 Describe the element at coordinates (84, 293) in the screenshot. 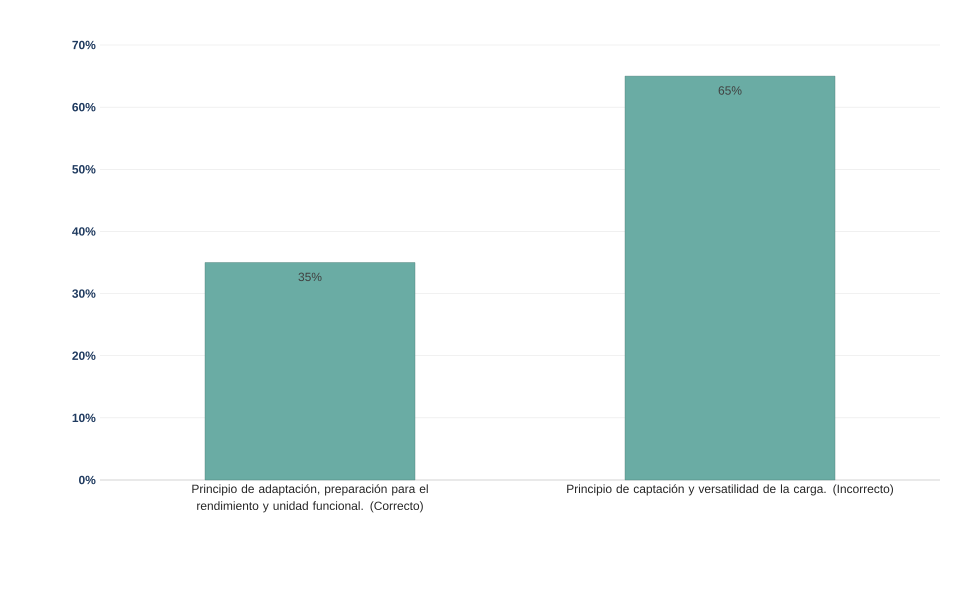

I see `y-tick-label: 30%` at that location.